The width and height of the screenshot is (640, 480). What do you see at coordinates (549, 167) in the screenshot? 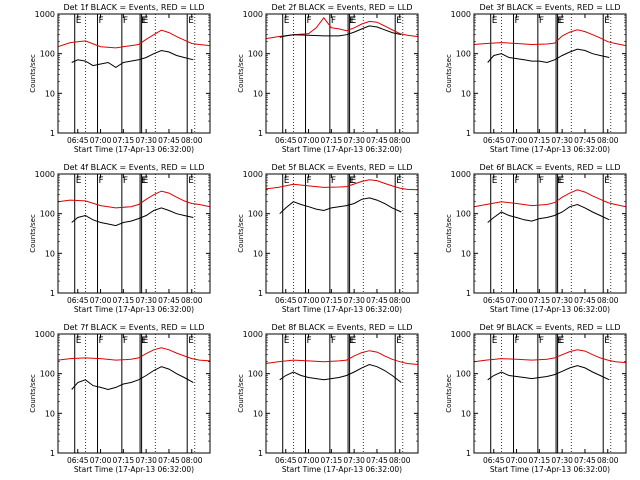
I see `chart-title: Det 6f BLACK = Events, RED = LLD` at bounding box center [549, 167].